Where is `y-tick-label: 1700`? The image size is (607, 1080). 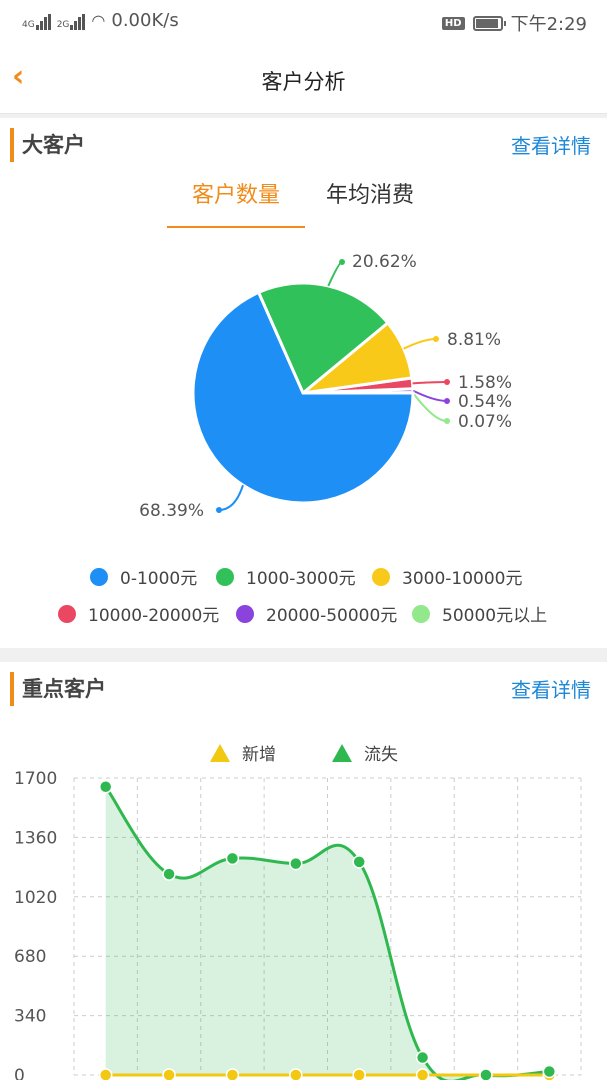
y-tick-label: 1700 is located at coordinates (35, 779).